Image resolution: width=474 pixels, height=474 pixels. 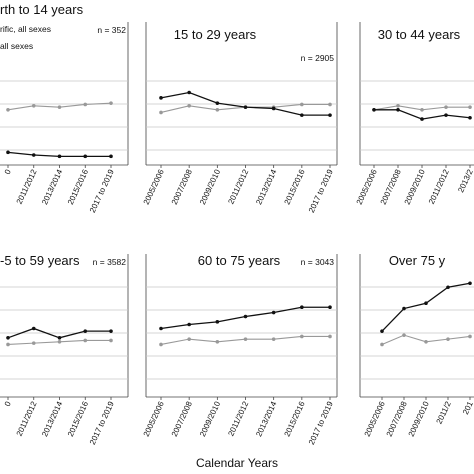 What do you see at coordinates (419, 419) in the screenshot?
I see `panel-6-tick-label: 2009/2010` at bounding box center [419, 419].